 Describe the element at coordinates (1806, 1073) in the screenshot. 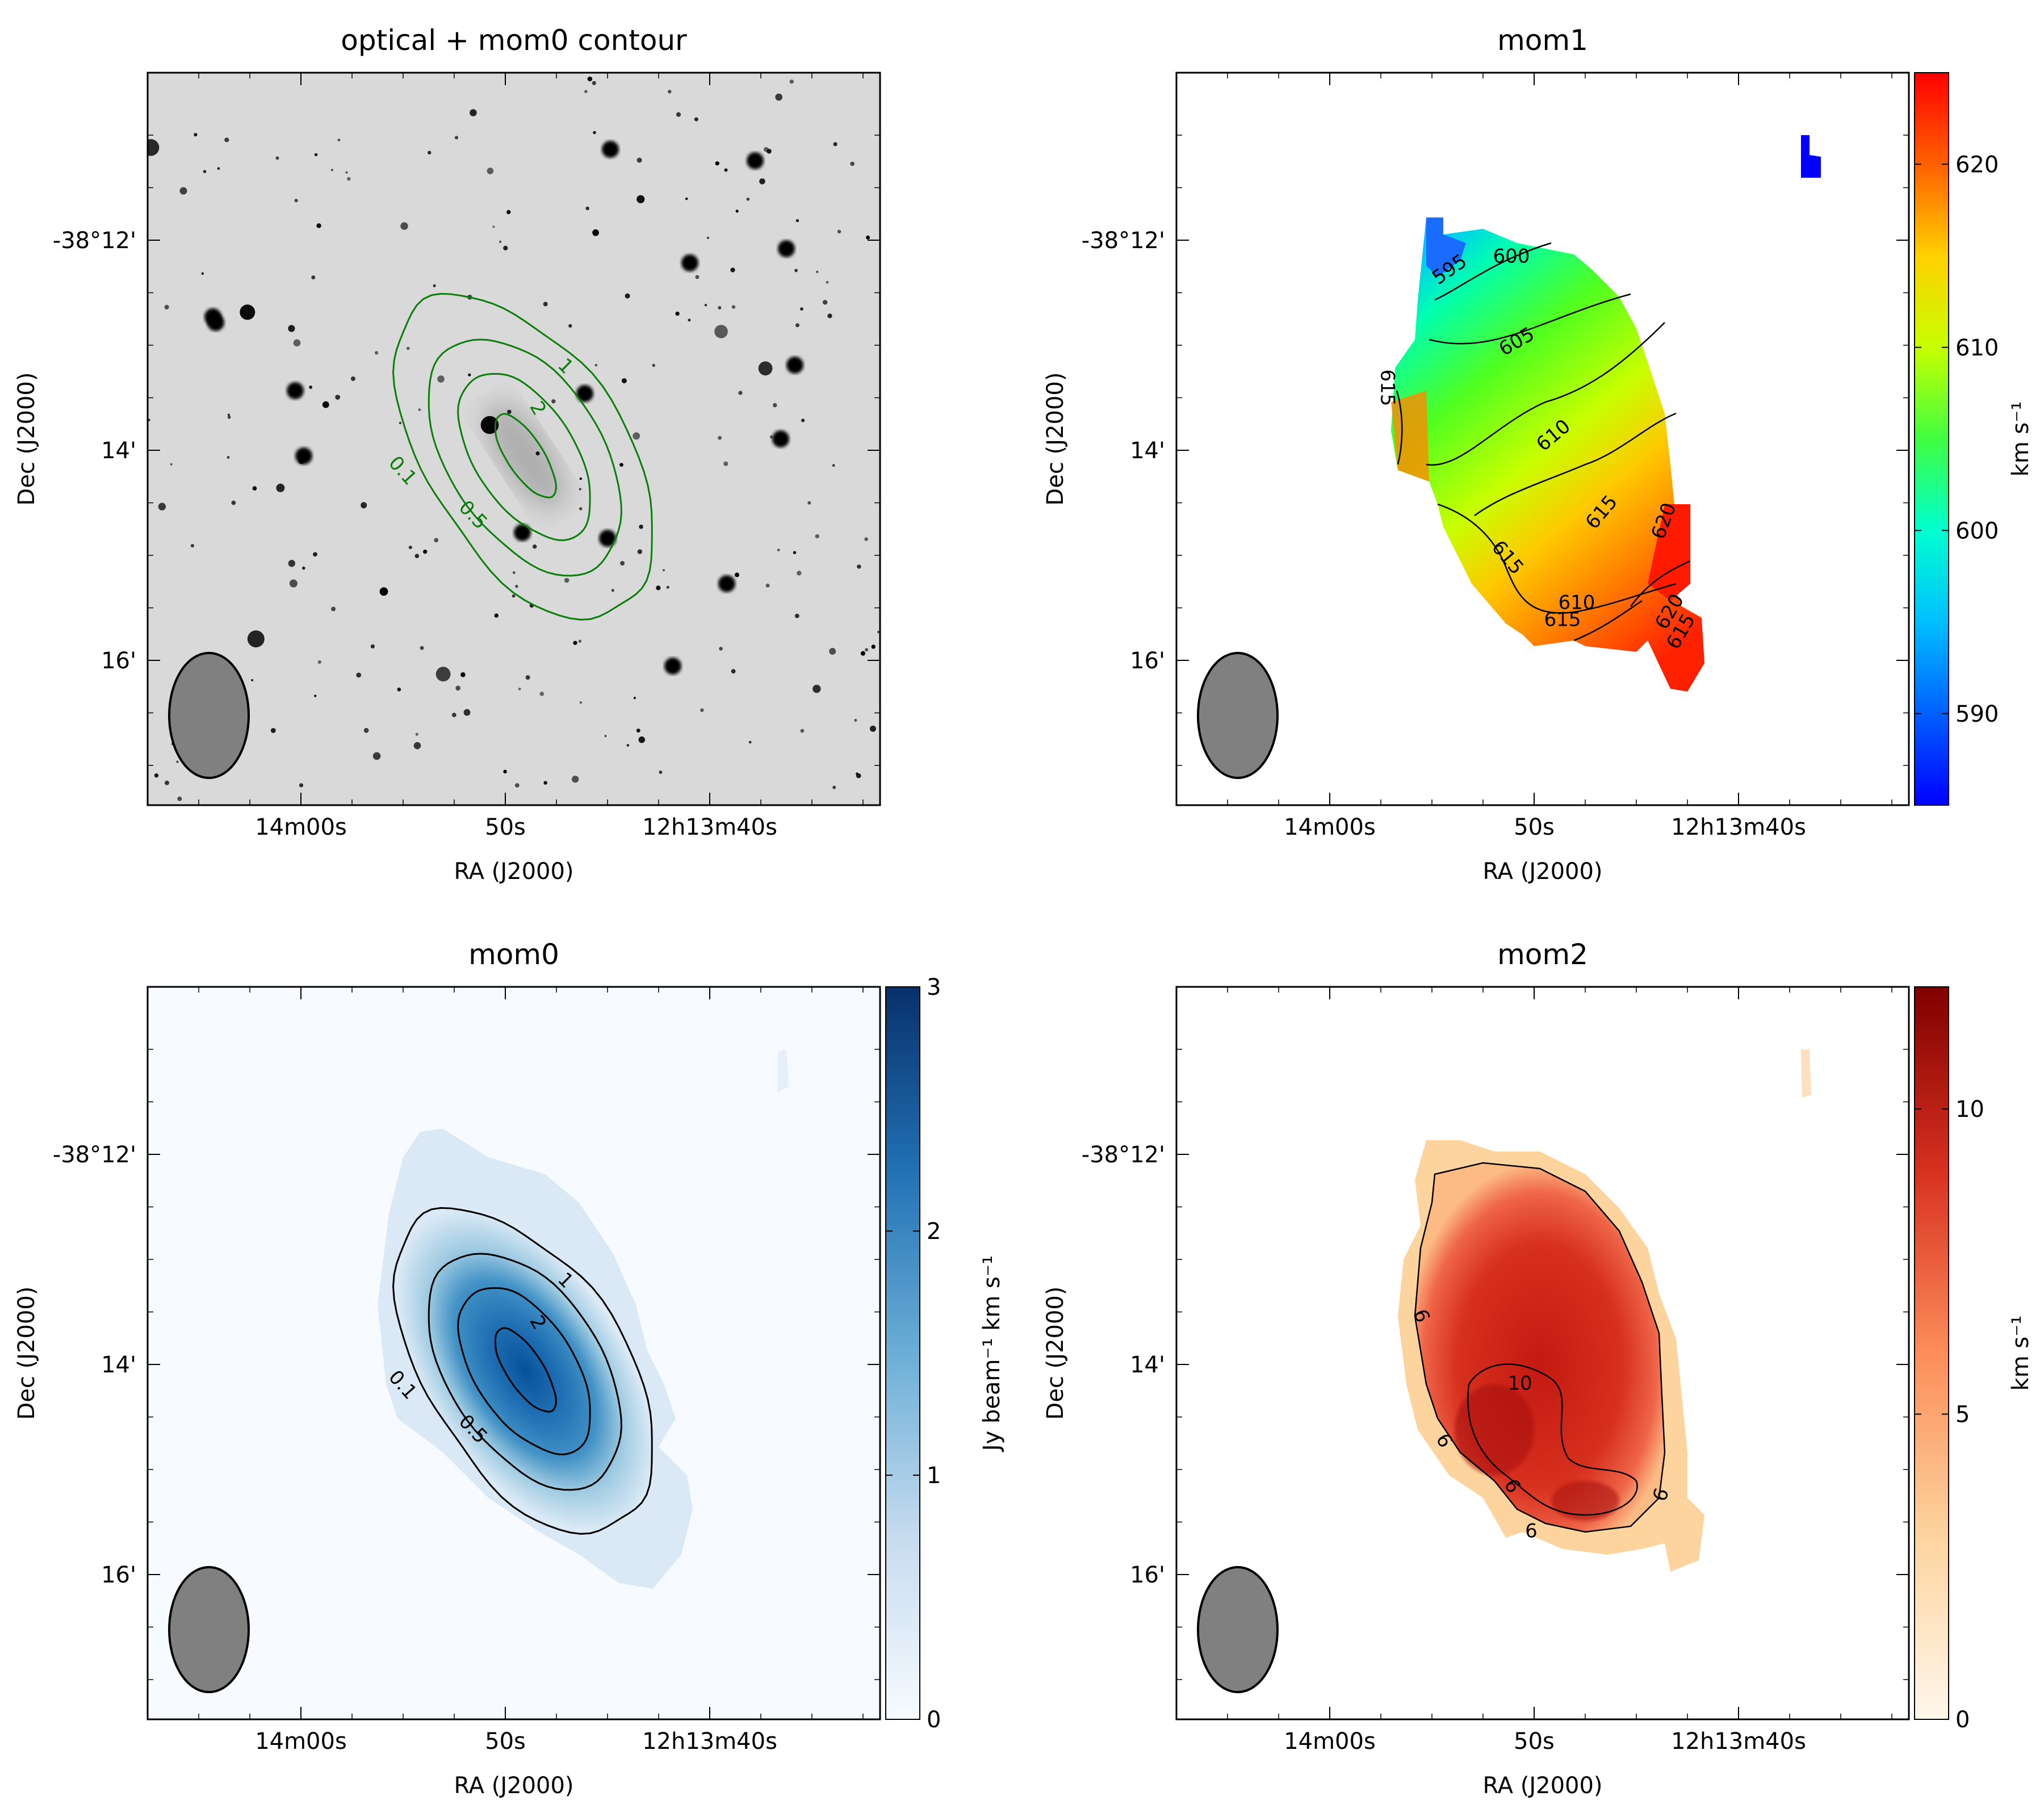

I see `mom2-patch` at that location.